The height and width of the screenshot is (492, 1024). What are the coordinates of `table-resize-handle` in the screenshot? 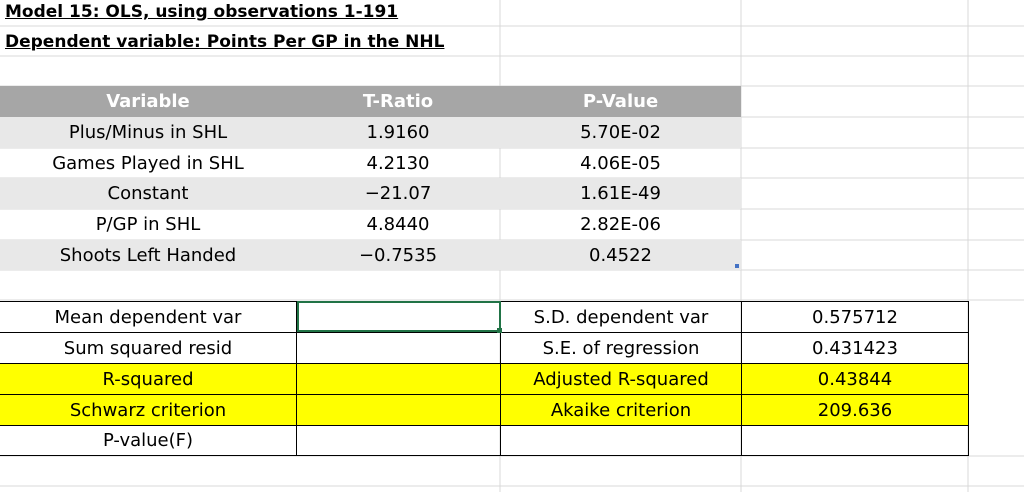 It's located at (737, 266).